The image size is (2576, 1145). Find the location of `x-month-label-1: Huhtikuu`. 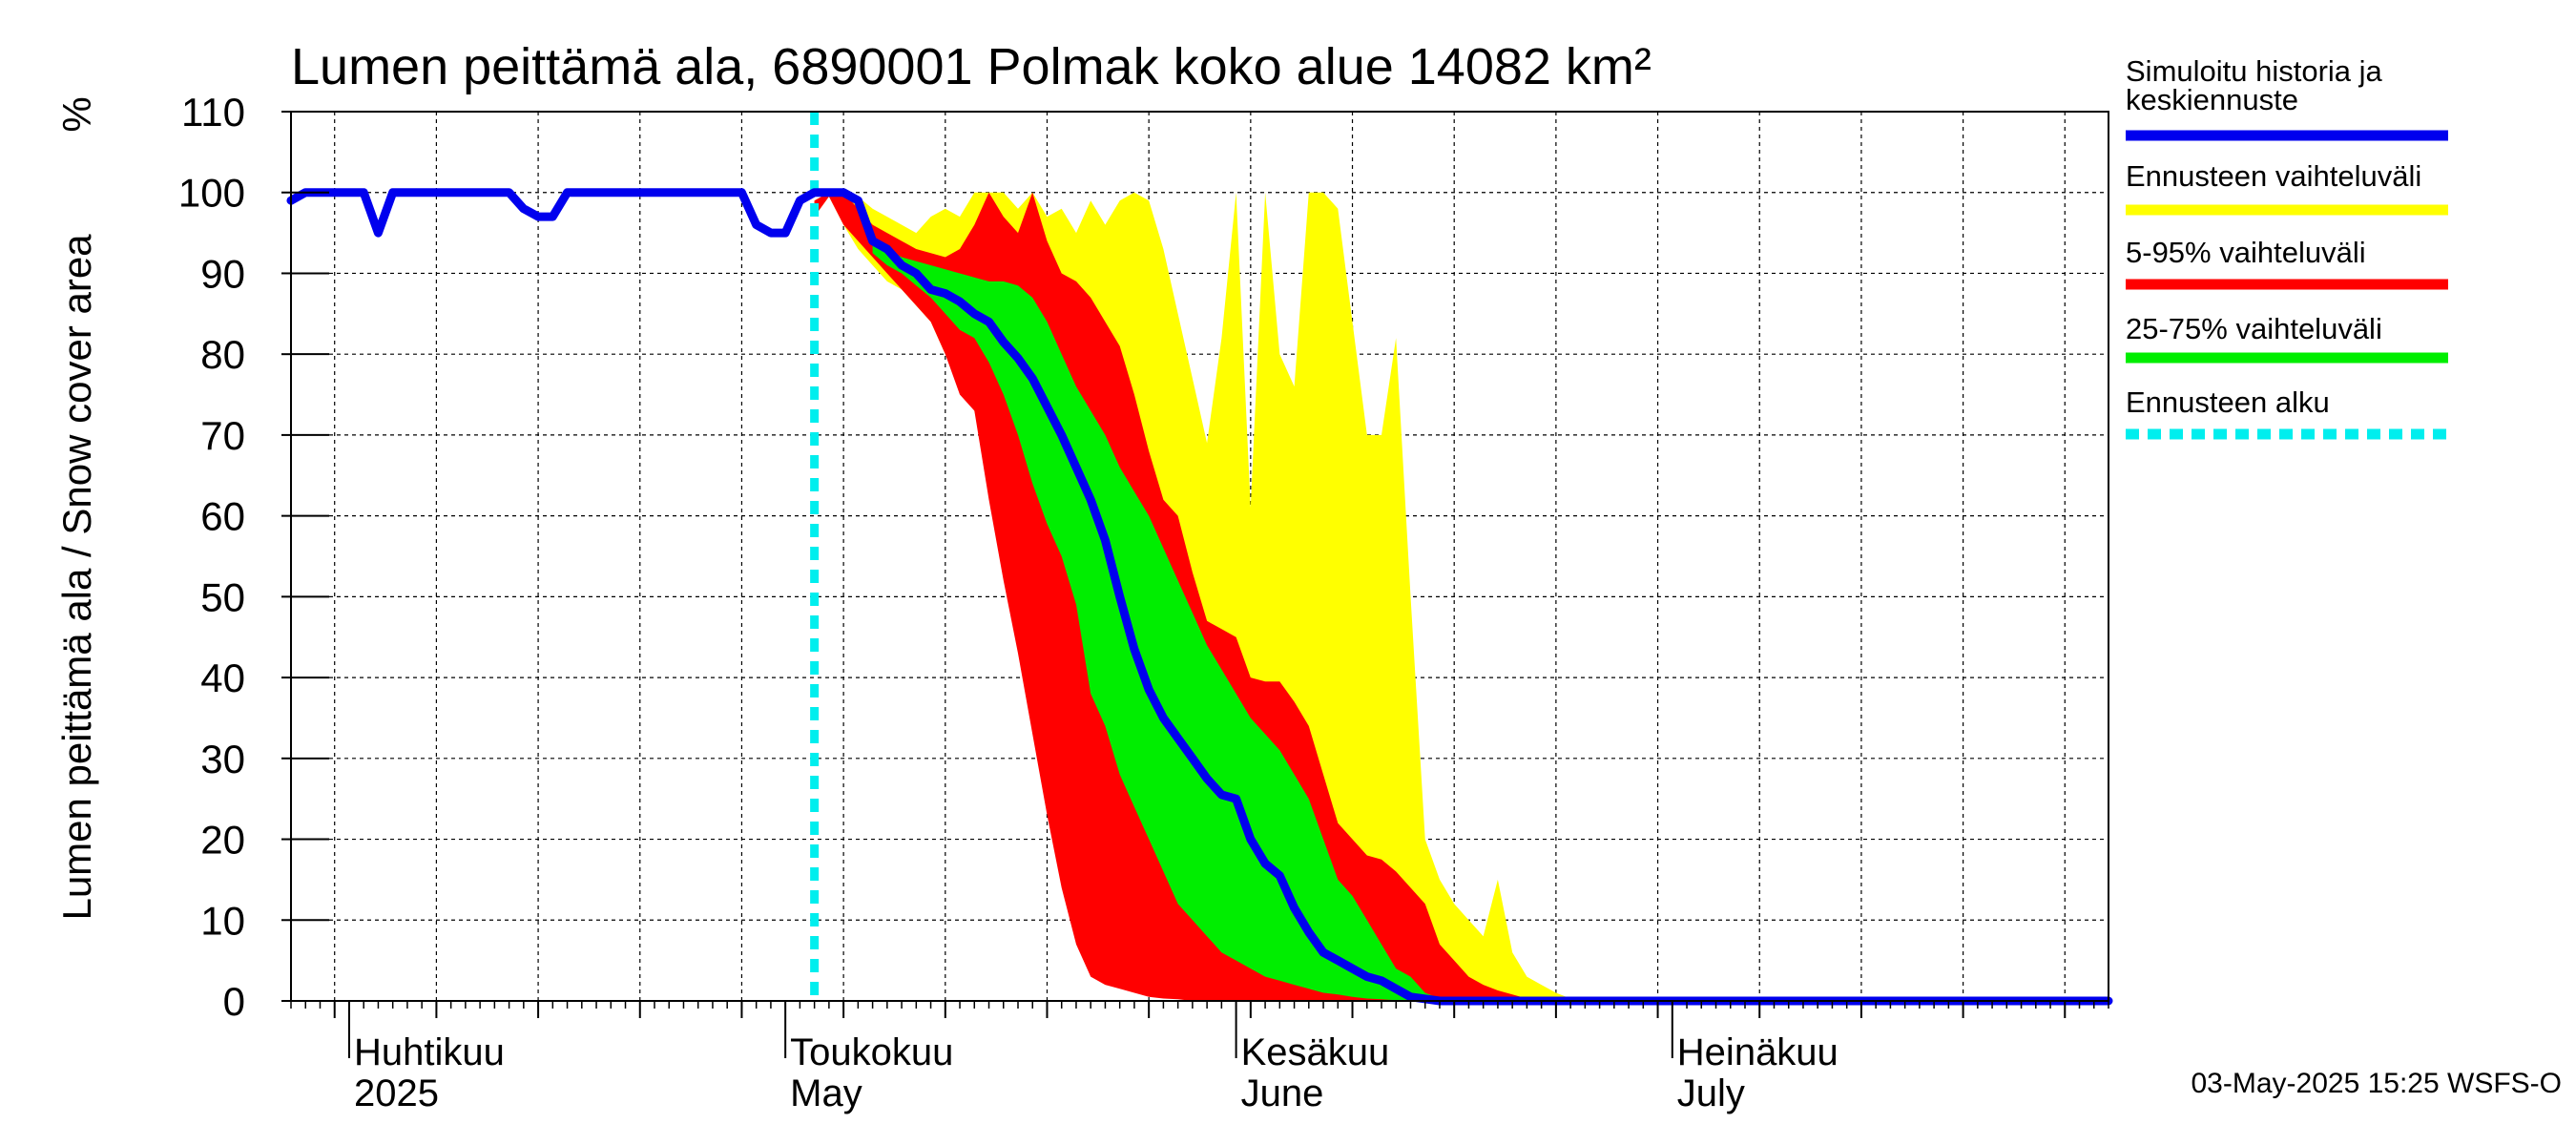

x-month-label-1: Huhtikuu is located at coordinates (429, 1052).